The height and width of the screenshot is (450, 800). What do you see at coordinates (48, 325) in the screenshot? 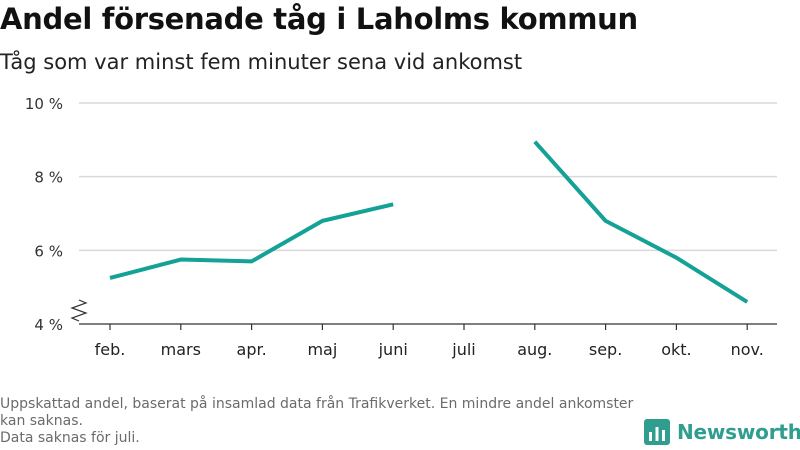
I see `y-tick-label: 4 %` at bounding box center [48, 325].